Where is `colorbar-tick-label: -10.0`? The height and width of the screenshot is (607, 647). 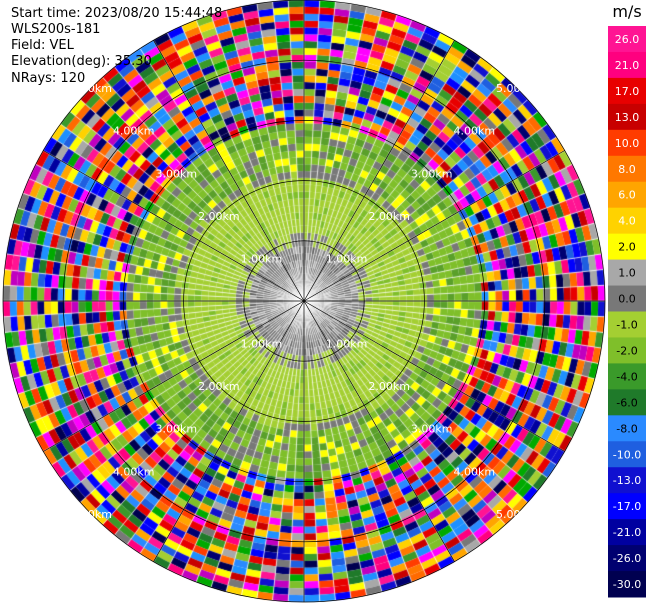 colorbar-tick-label: -10.0 is located at coordinates (627, 454).